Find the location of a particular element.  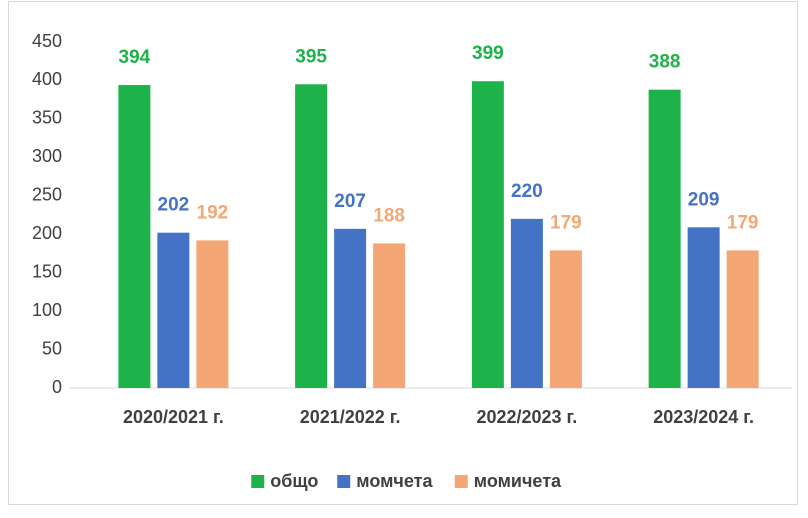

x-tick-label: 2023/2024 г. is located at coordinates (703, 417).